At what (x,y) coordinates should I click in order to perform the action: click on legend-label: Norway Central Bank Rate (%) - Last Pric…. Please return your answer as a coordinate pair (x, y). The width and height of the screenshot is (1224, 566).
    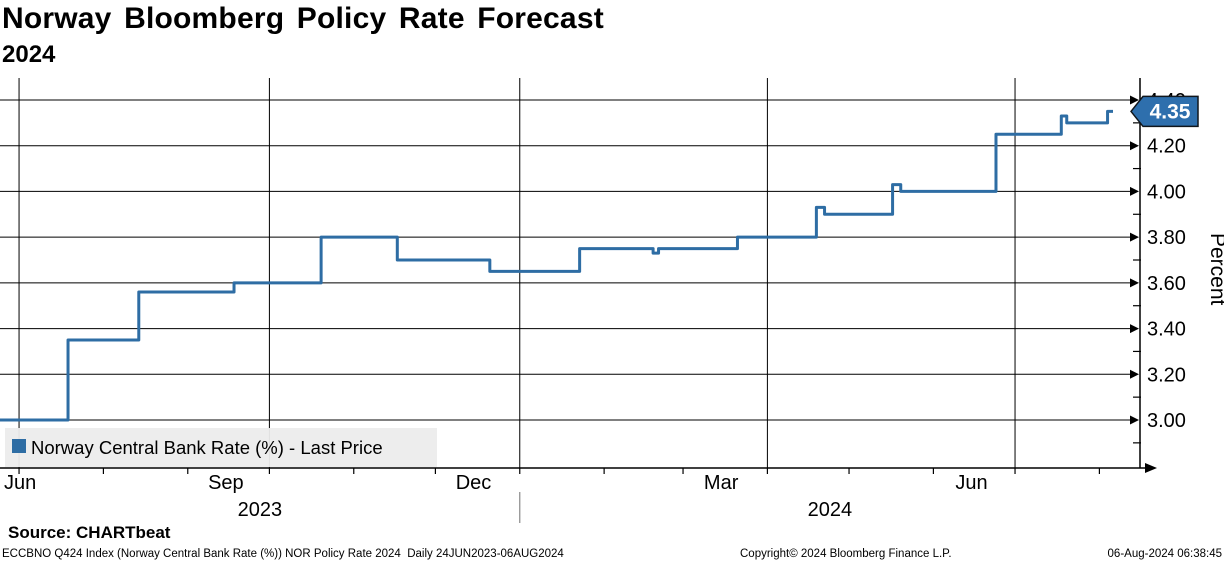
    Looking at the image, I should click on (207, 447).